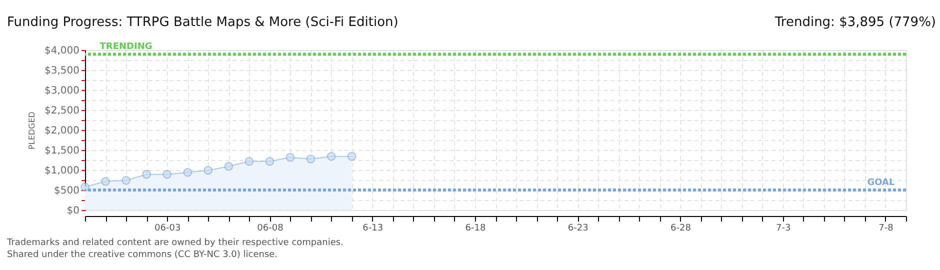 The image size is (940, 270). I want to click on ref-line-label: GOAL, so click(881, 183).